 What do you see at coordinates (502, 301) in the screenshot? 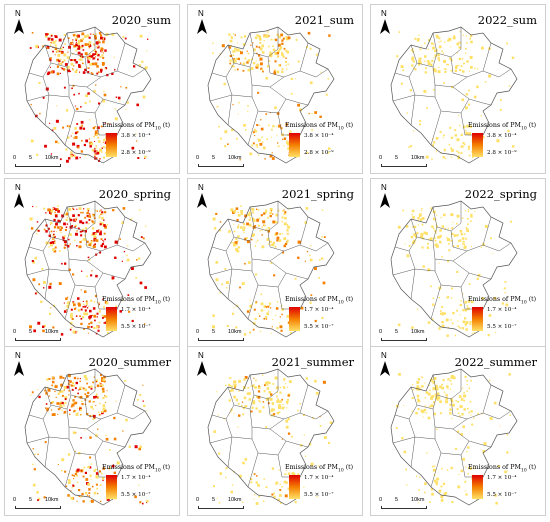
I see `legend-title: Emissions of PM10 (t)` at bounding box center [502, 301].